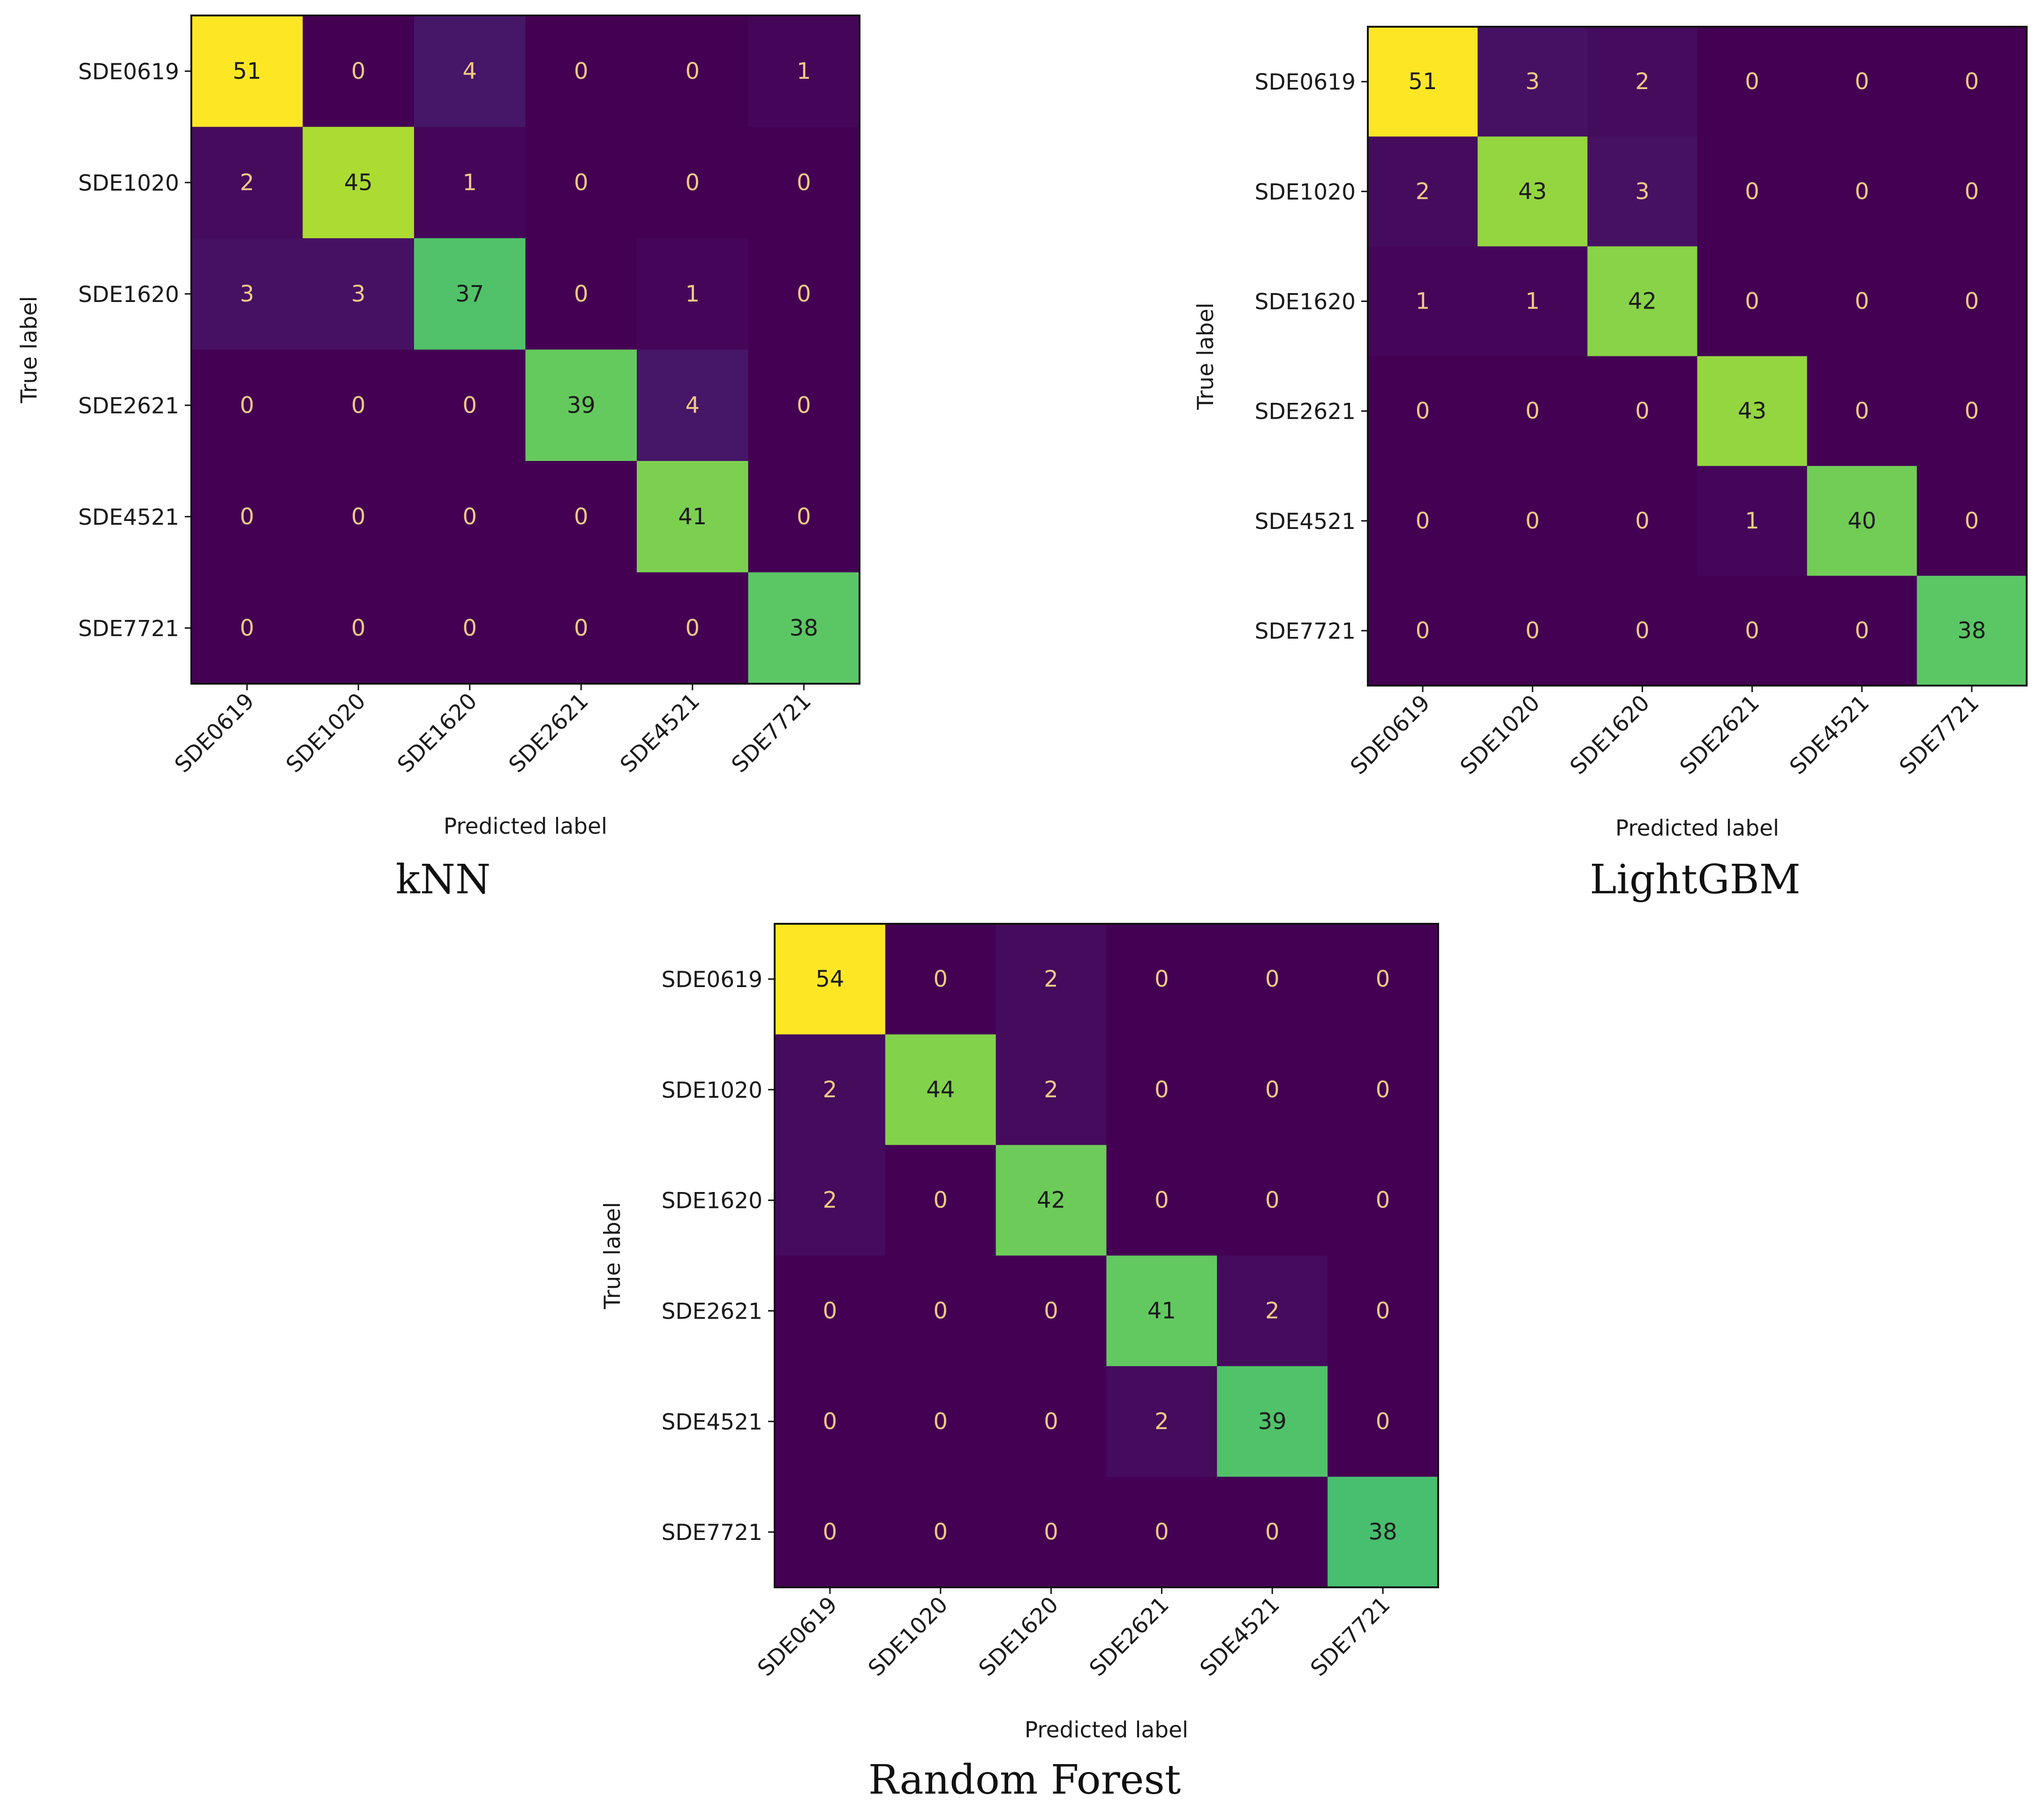  I want to click on cell-value-label: 43, so click(1532, 191).